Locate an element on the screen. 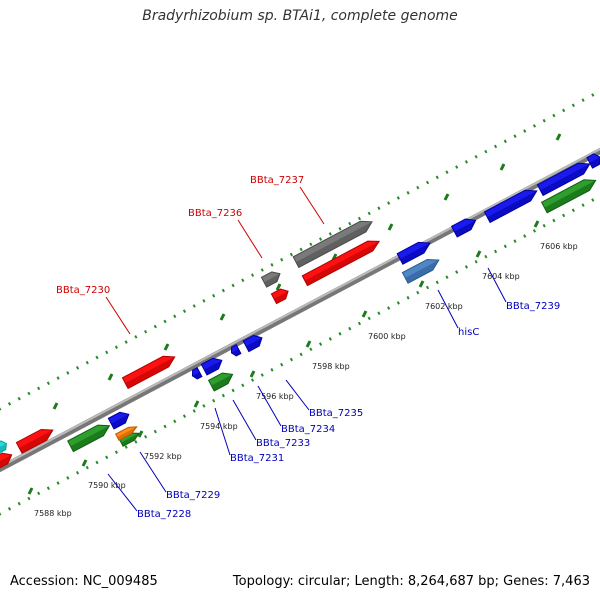 This screenshot has width=600, height=600. gene-label-hisc: hisC is located at coordinates (468, 332).